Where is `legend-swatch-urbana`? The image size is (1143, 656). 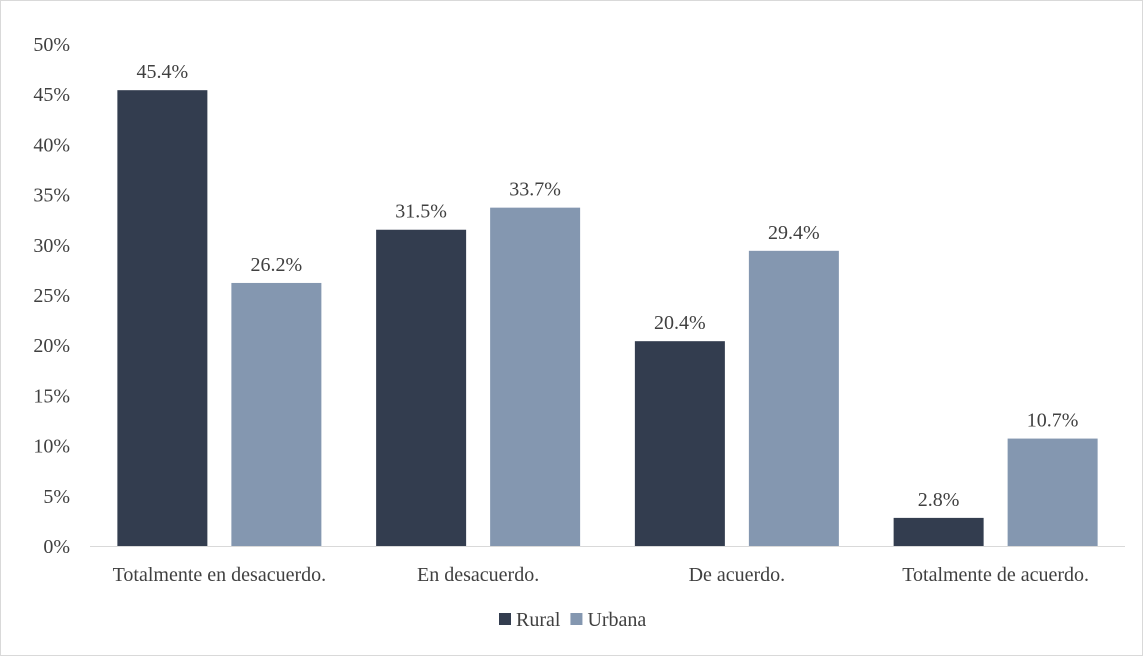 legend-swatch-urbana is located at coordinates (576, 619).